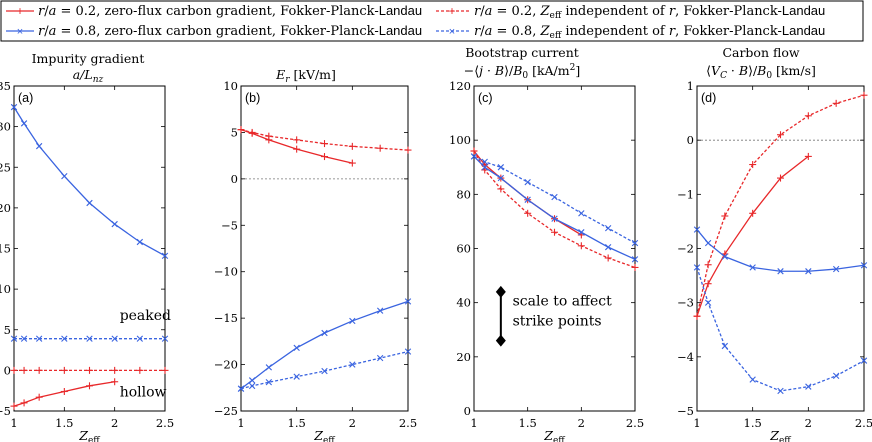 This screenshot has height=442, width=872. Describe the element at coordinates (5, 86) in the screenshot. I see `y-tick-label: 35` at that location.